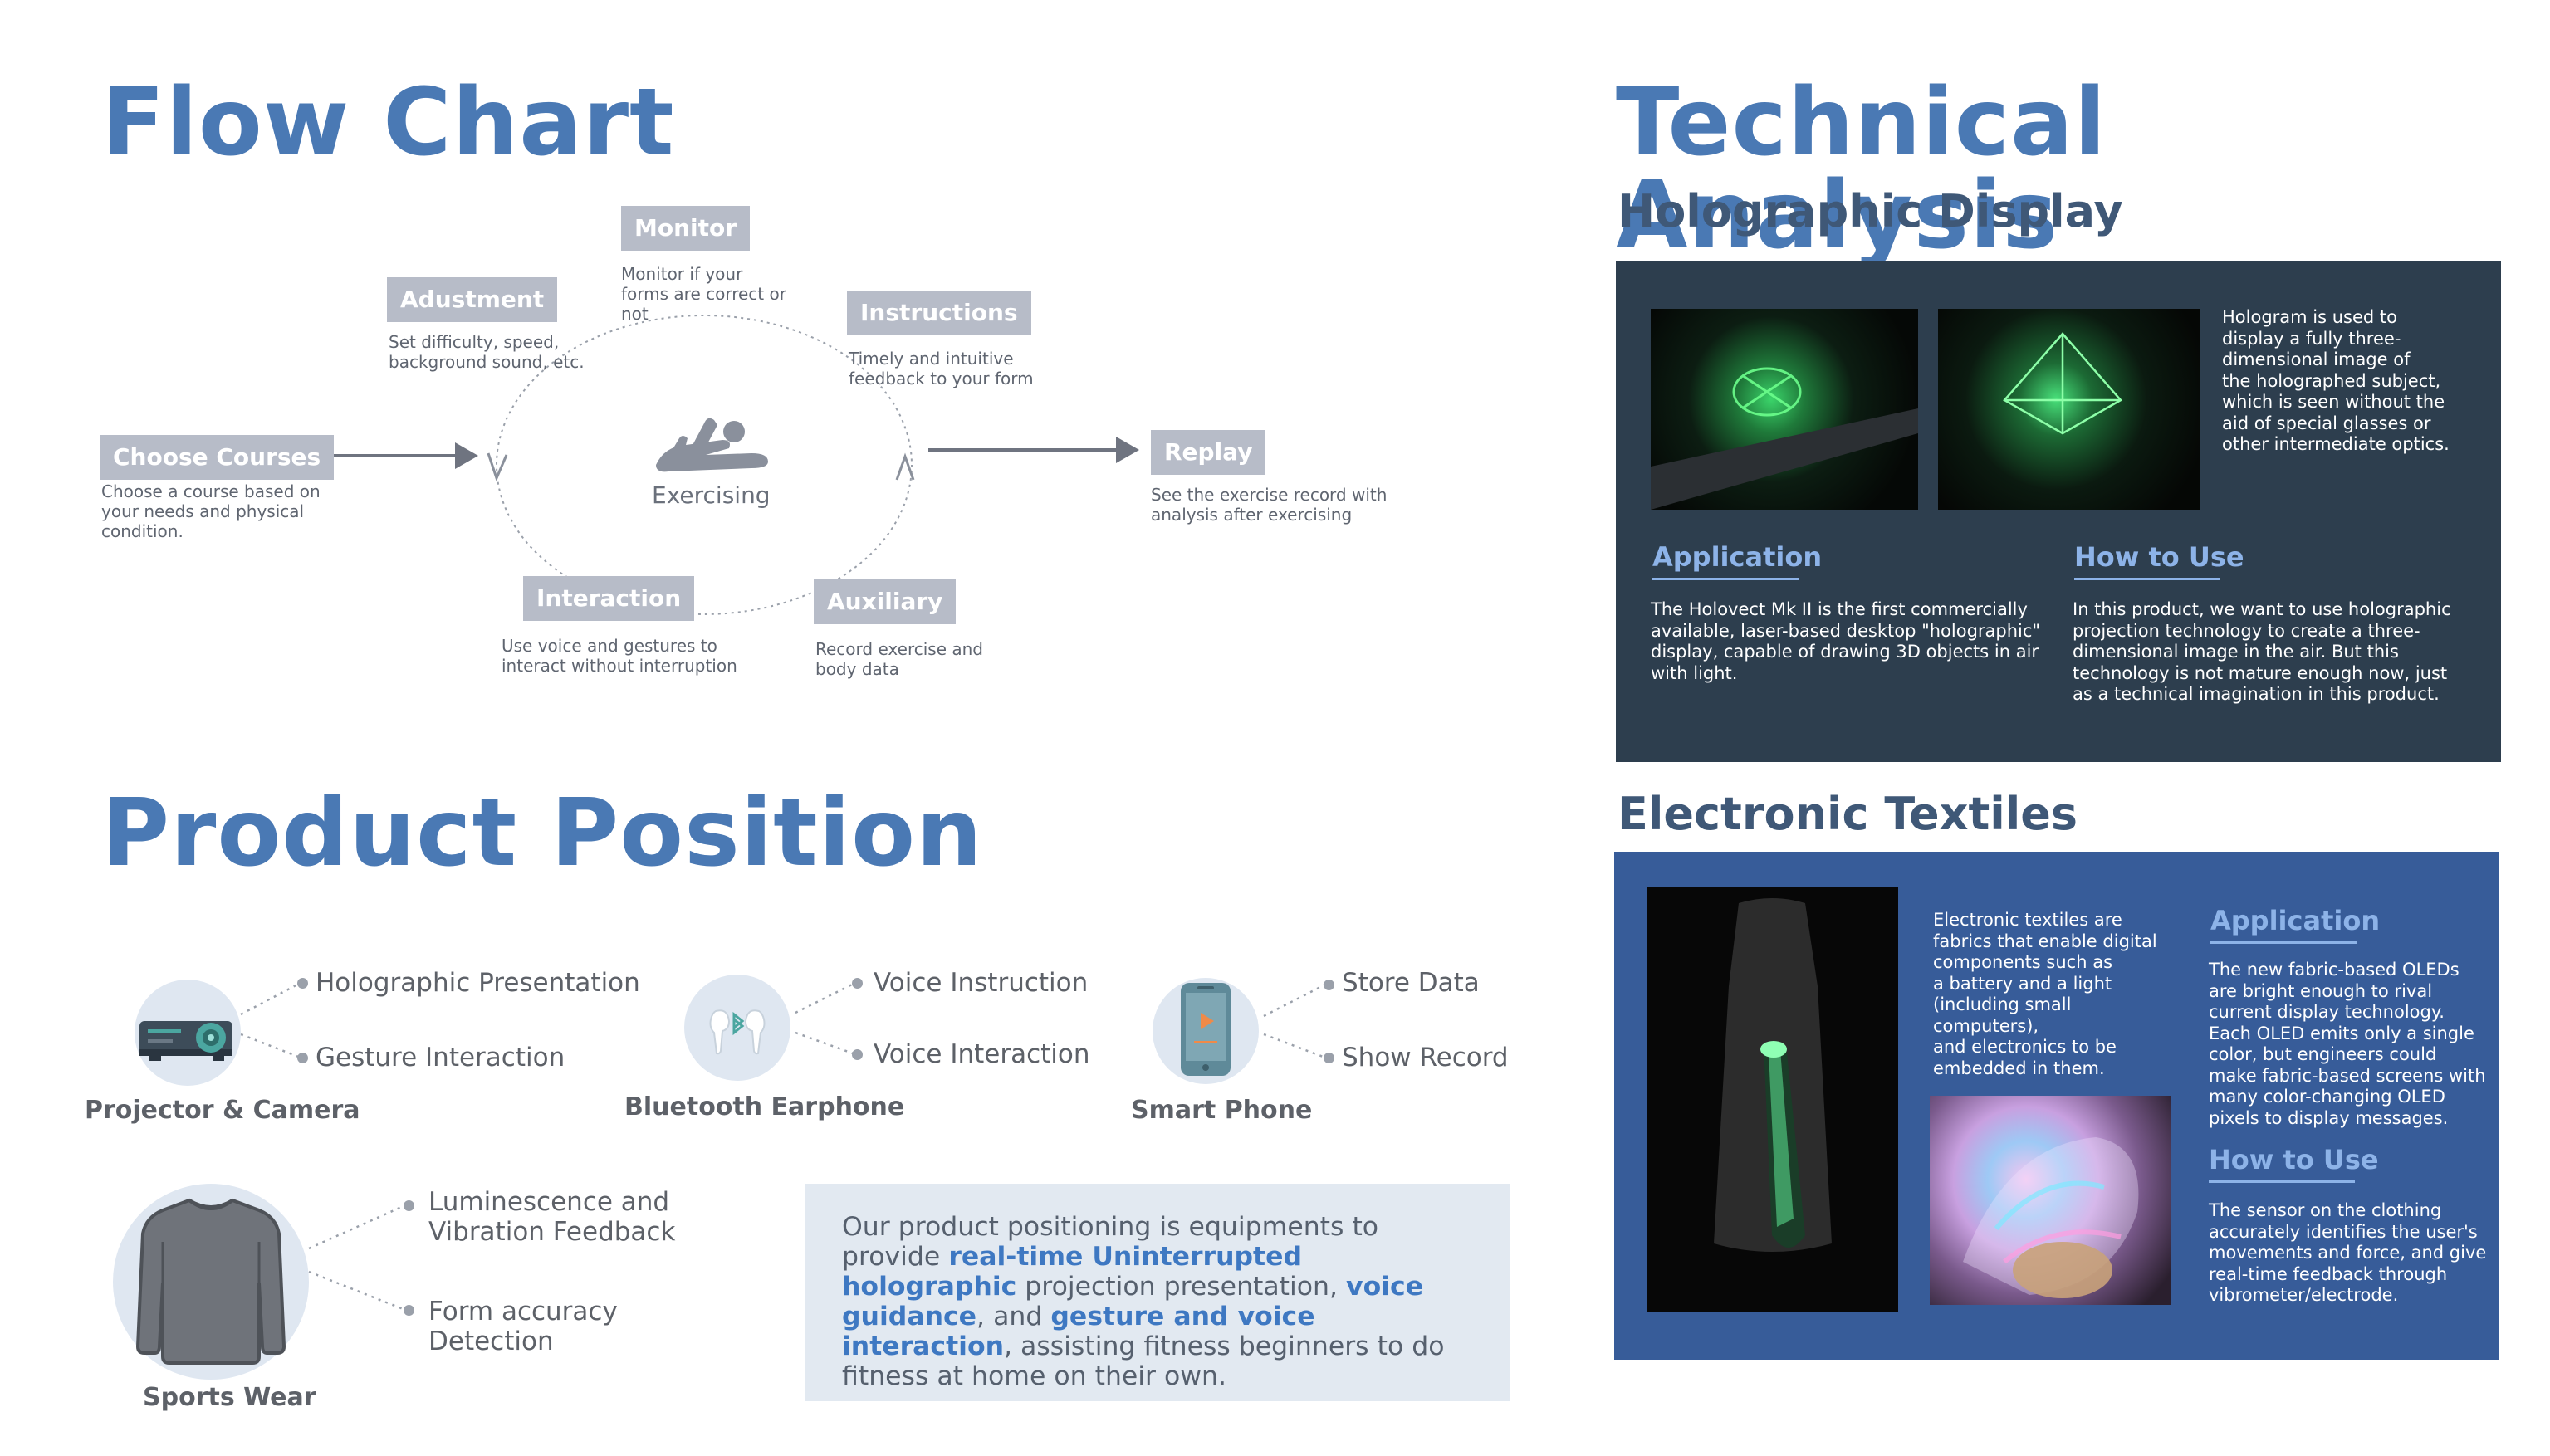 The width and height of the screenshot is (2550, 1456). I want to click on sportswear-item-1: Luminescence and Vibration Feedback, so click(552, 1217).